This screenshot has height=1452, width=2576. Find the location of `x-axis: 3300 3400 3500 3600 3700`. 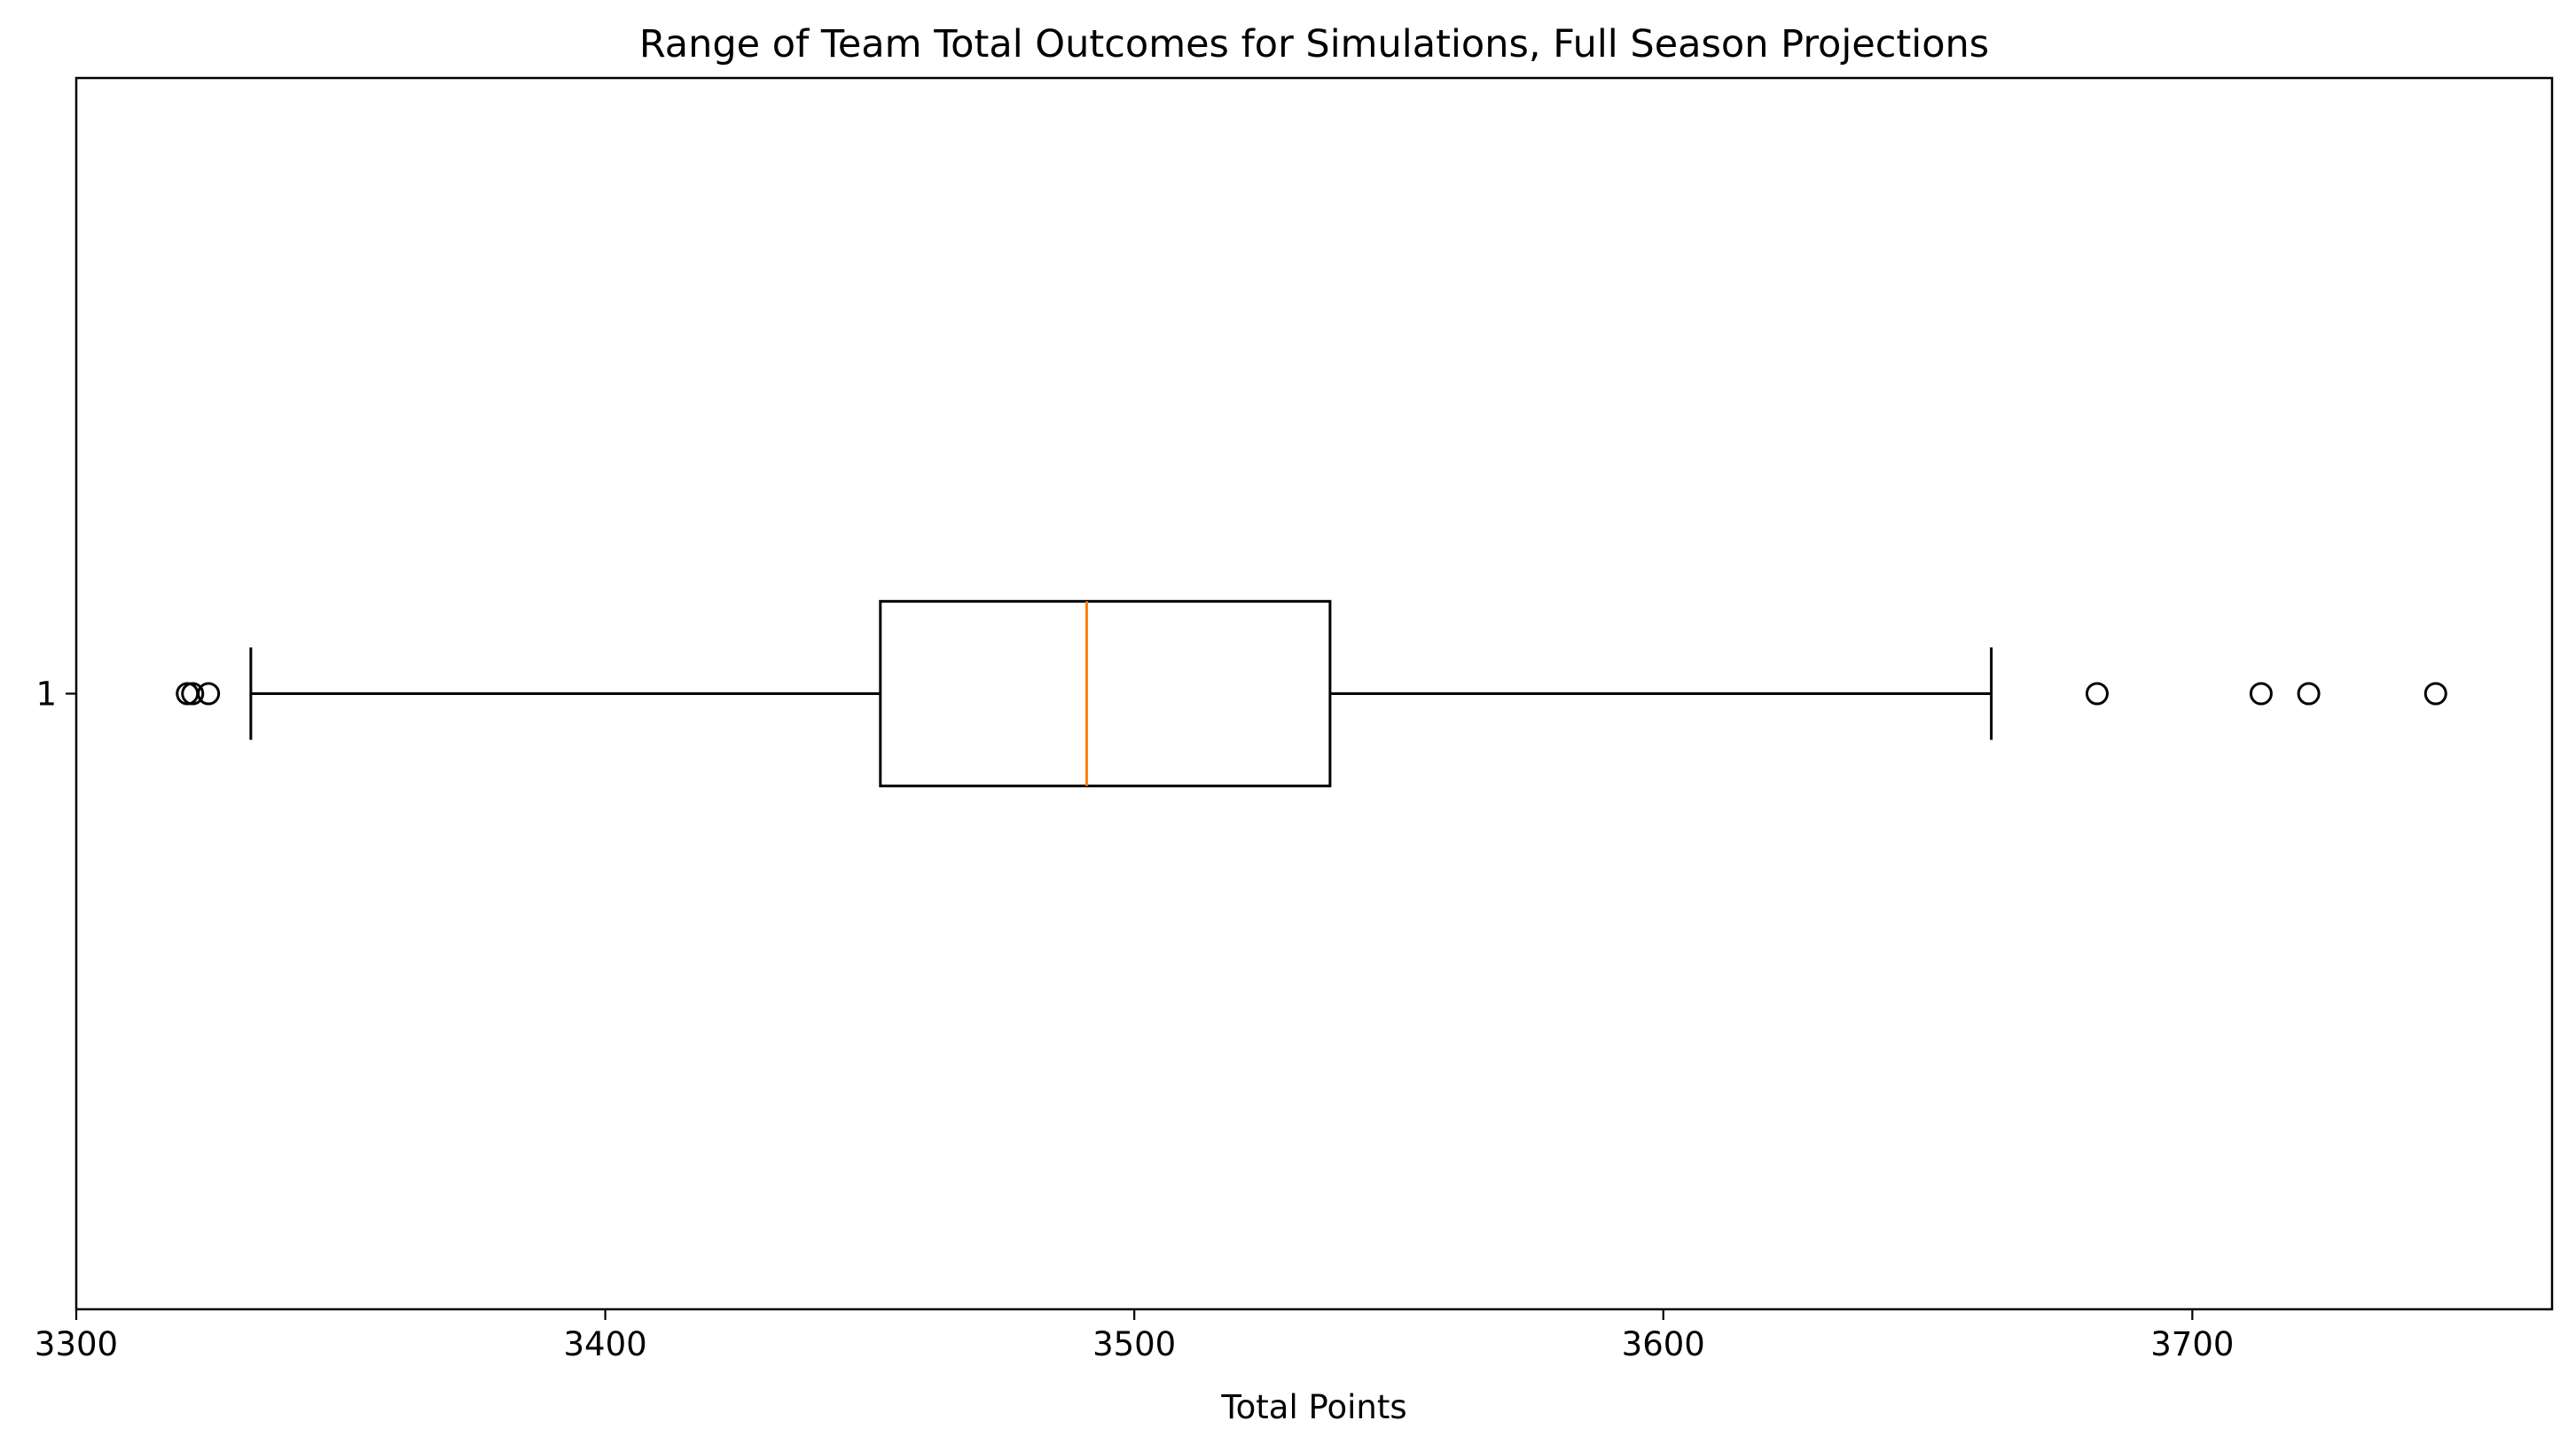

x-axis: 3300 3400 3500 3600 3700 is located at coordinates (1134, 1336).